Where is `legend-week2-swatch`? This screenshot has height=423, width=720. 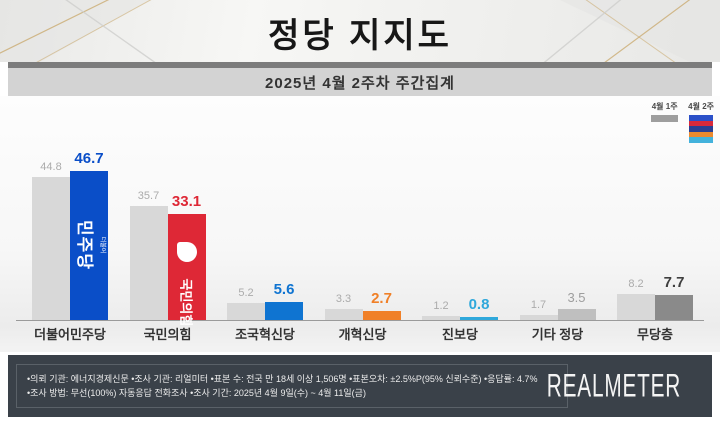 legend-week2-swatch is located at coordinates (701, 129).